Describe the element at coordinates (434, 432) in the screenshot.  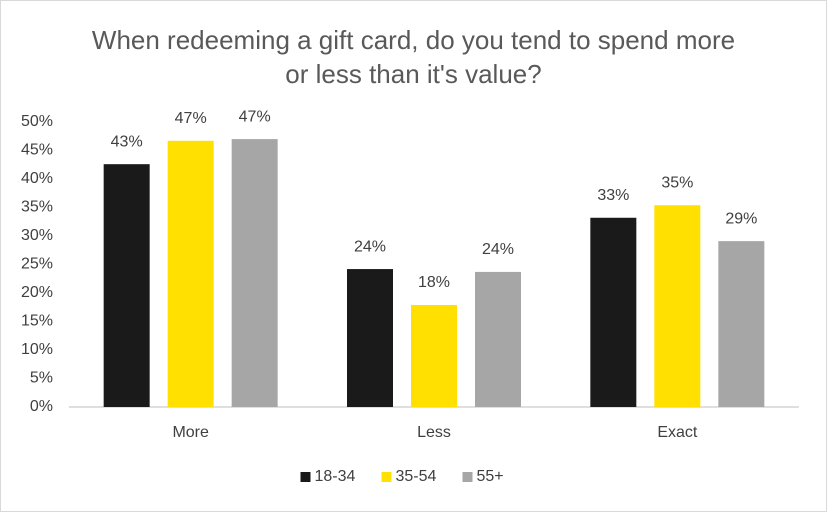
I see `x-tick-label: Less` at that location.